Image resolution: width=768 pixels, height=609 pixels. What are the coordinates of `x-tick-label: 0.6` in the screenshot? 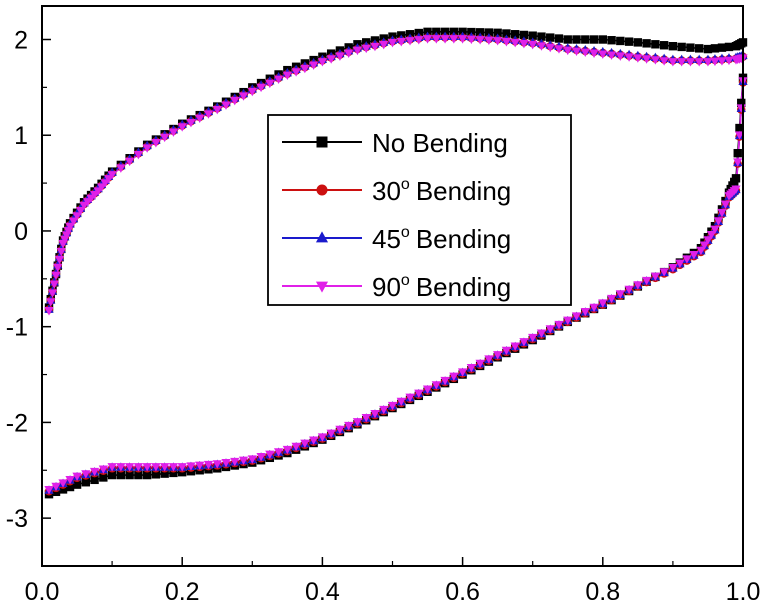 It's located at (462, 592).